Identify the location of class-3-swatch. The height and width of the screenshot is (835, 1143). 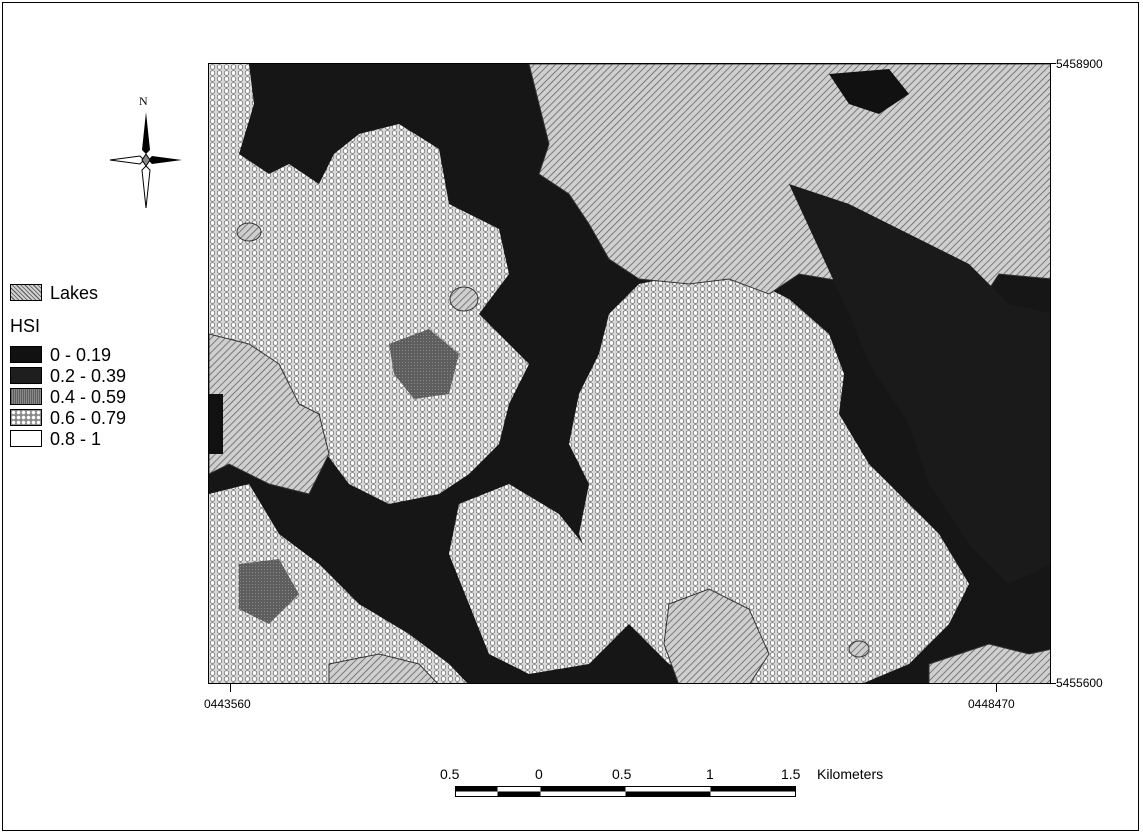
(26, 417).